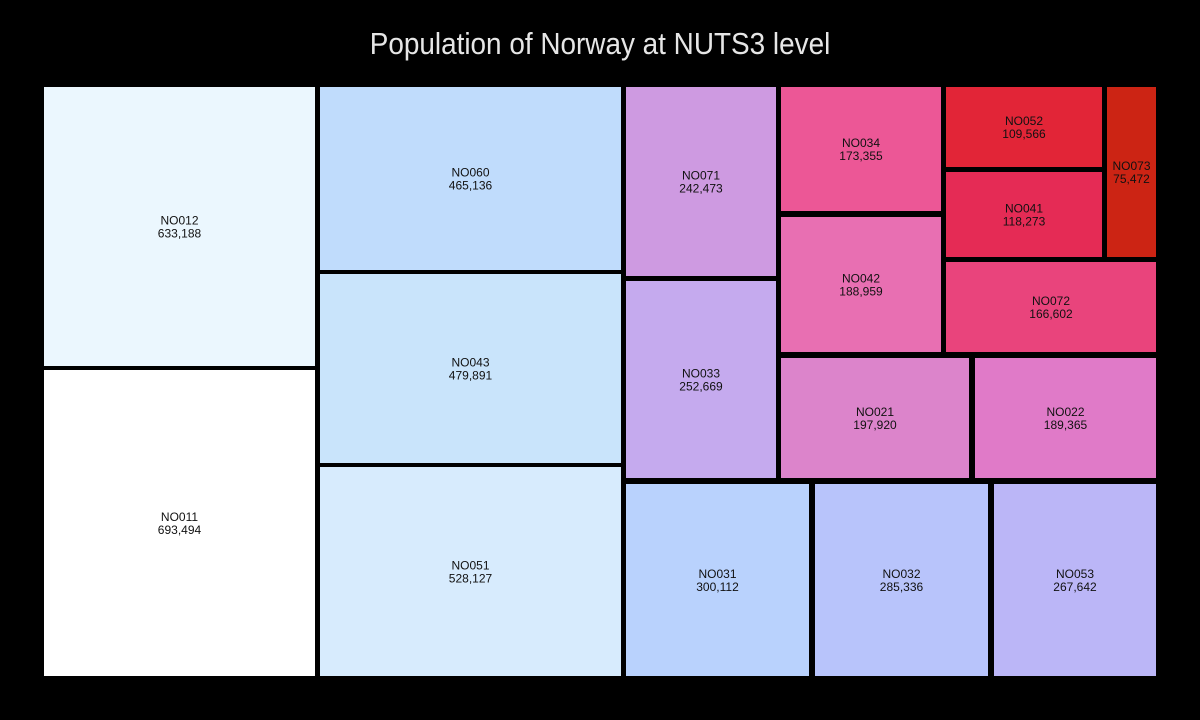 Image resolution: width=1200 pixels, height=720 pixels. I want to click on tile-name-label: NO060, so click(470, 173).